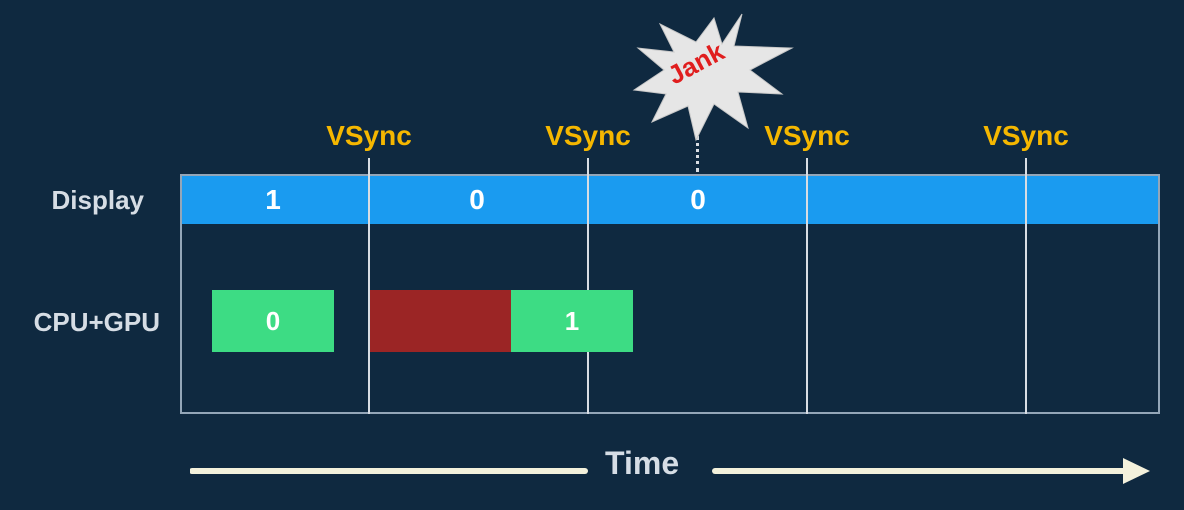 Image resolution: width=1184 pixels, height=510 pixels. I want to click on display-frame-3: 0, so click(698, 199).